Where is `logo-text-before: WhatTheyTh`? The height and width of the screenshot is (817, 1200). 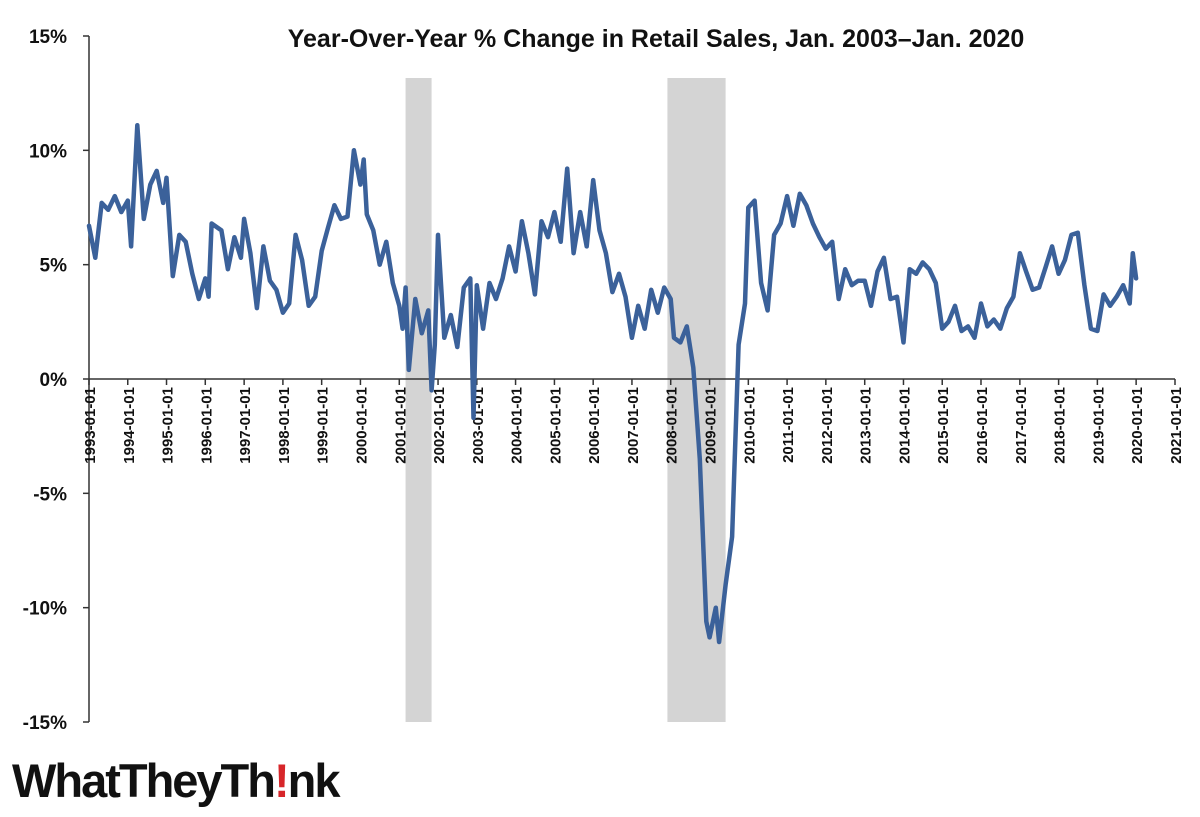
logo-text-before: WhatTheyTh is located at coordinates (143, 780).